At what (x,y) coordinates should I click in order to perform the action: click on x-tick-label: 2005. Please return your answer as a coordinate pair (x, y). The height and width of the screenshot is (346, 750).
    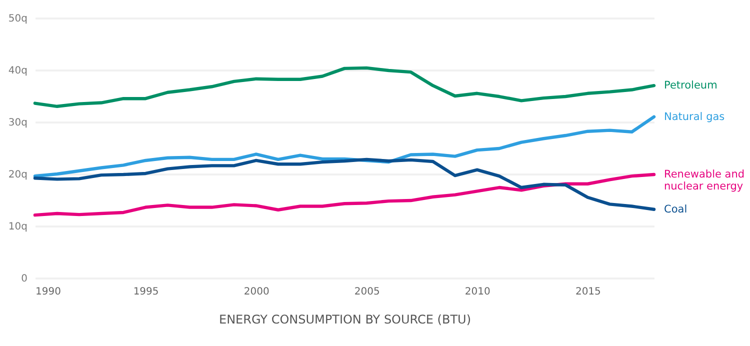
    Looking at the image, I should click on (367, 292).